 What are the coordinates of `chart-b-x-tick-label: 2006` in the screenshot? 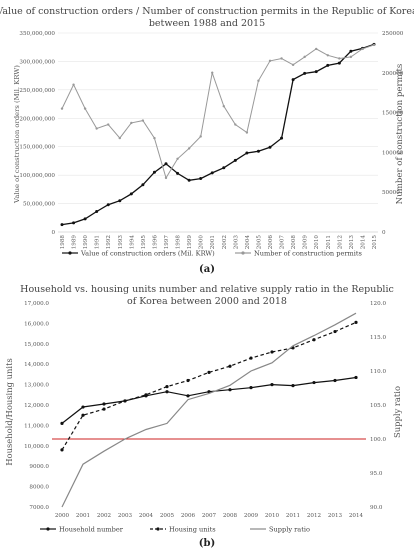 It's located at (188, 516).